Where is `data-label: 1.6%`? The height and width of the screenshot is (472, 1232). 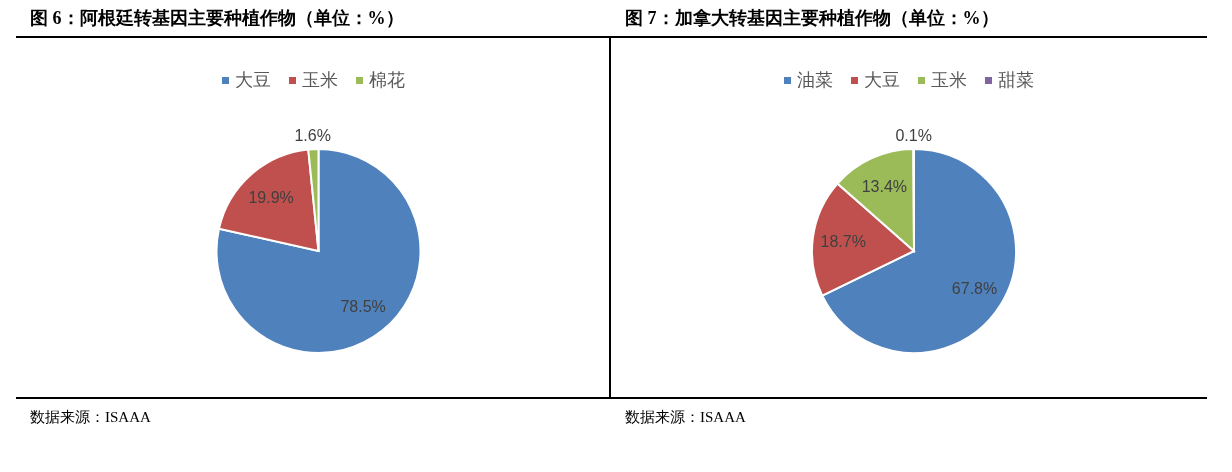 data-label: 1.6% is located at coordinates (312, 135).